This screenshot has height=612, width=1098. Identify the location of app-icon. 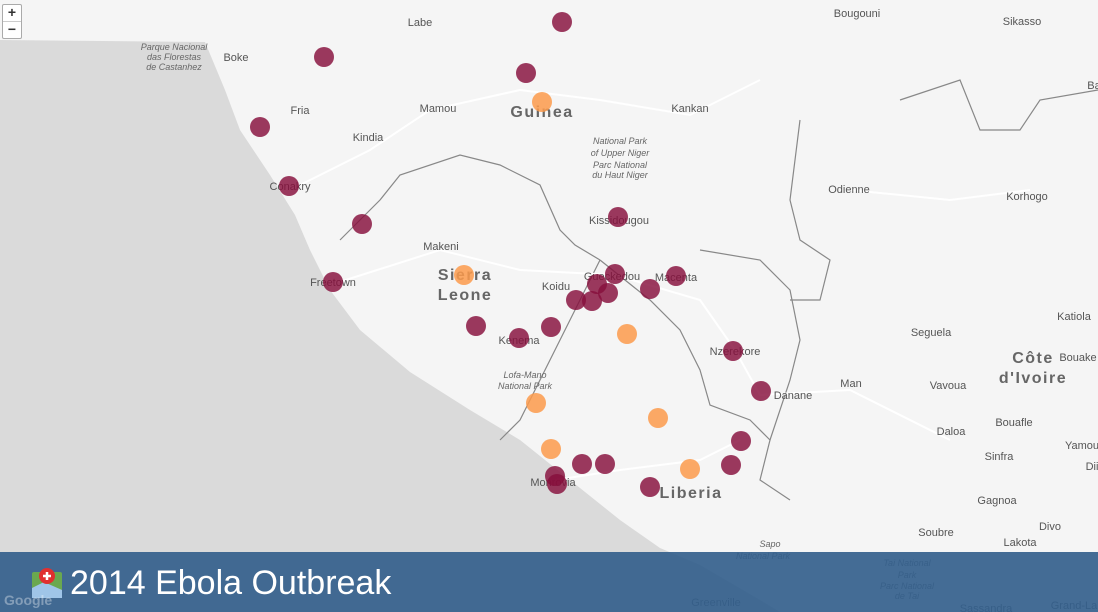
(47, 583).